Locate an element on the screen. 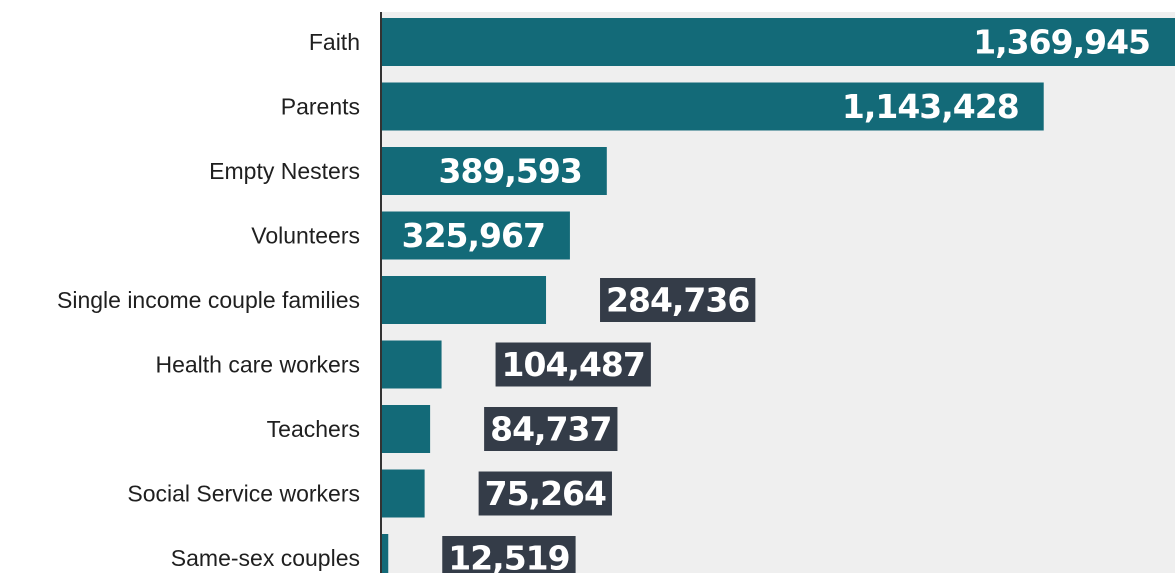  category-label: Empty Nesters is located at coordinates (284, 171).